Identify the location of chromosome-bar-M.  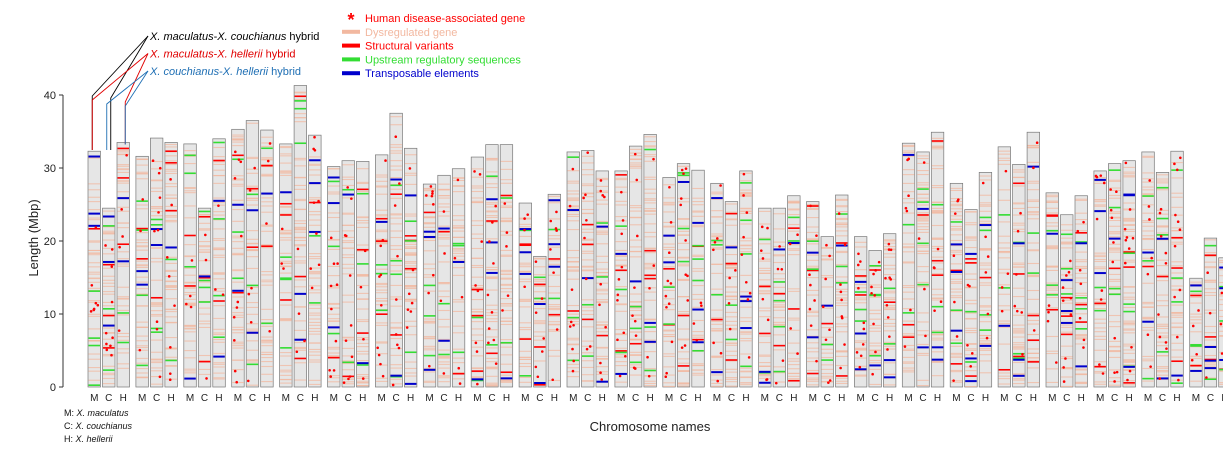
(1100, 279).